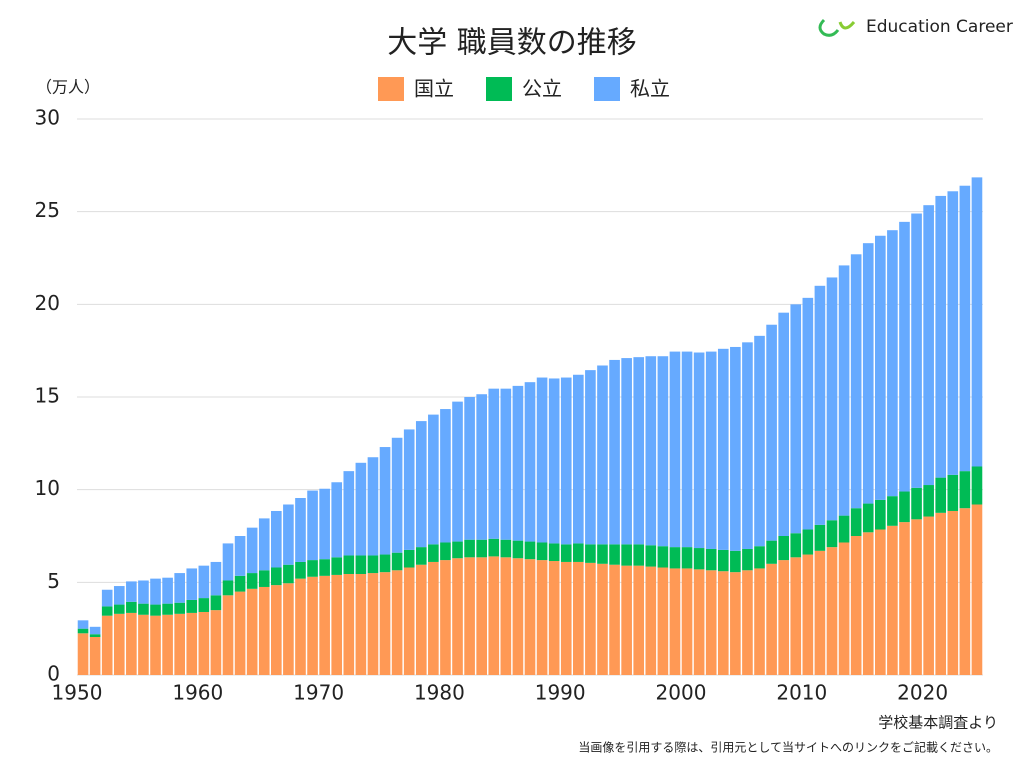  Describe the element at coordinates (53, 674) in the screenshot. I see `y-tick-label: 0` at that location.